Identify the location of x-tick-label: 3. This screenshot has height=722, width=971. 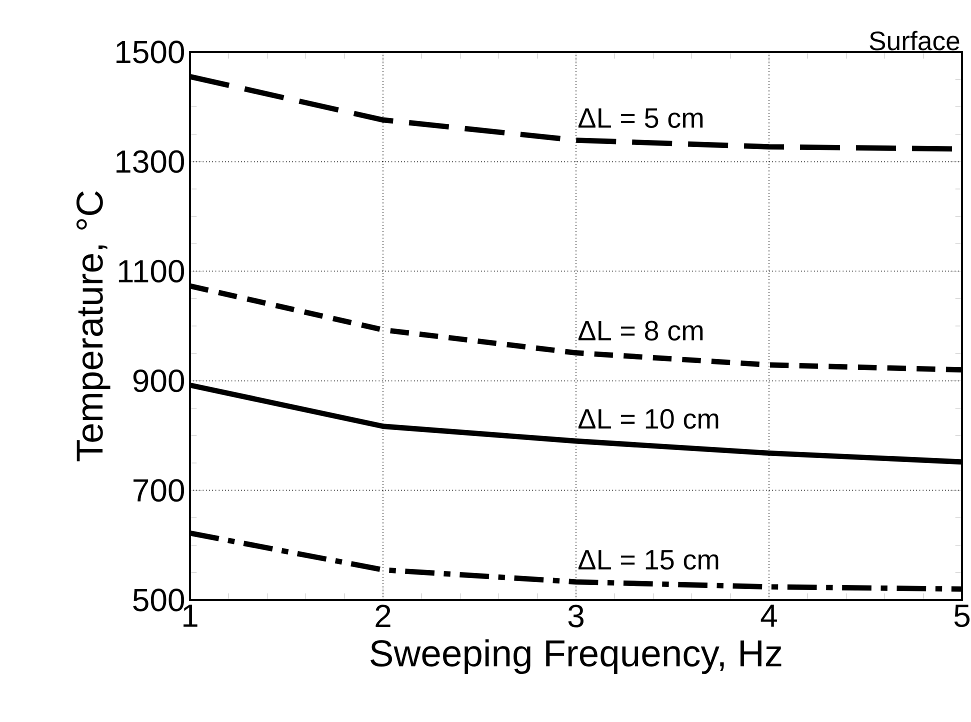
(576, 616).